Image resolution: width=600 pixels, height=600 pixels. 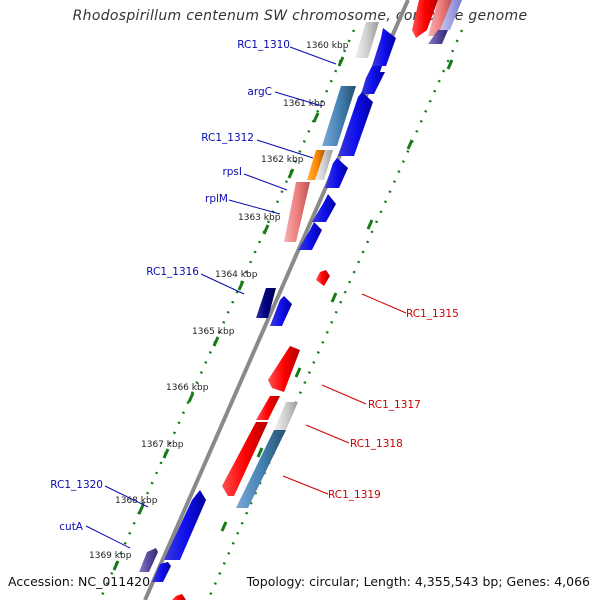 I want to click on gene-label-rc1-1315: RC1_1315, so click(x=432, y=314).